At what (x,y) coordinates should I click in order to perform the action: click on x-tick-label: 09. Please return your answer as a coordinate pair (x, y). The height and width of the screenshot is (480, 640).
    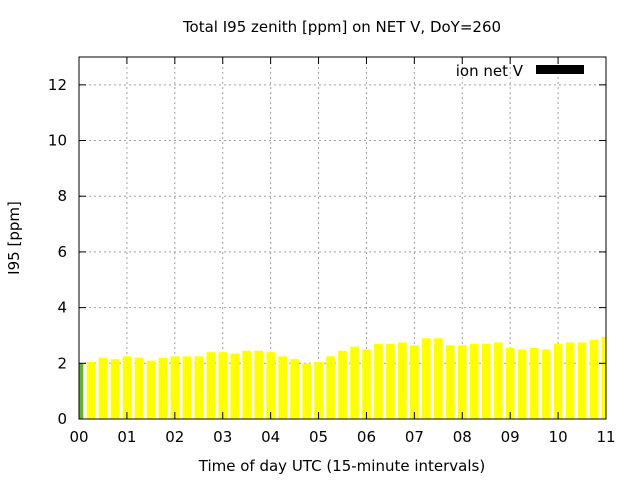
    Looking at the image, I should click on (510, 437).